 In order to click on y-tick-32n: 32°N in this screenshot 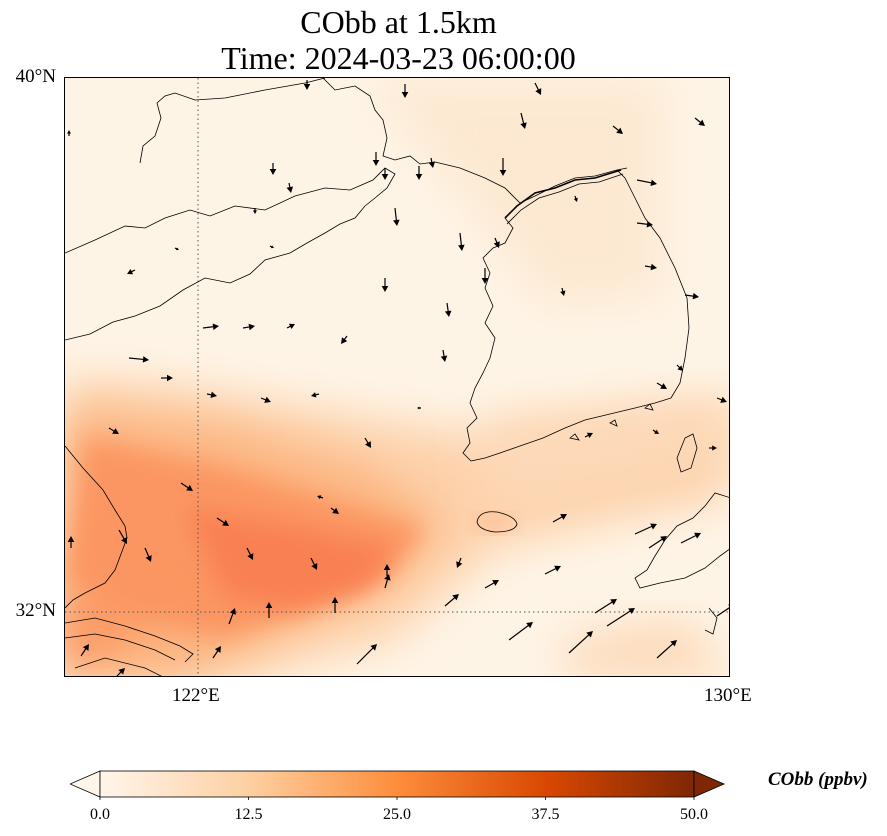, I will do `click(35, 610)`.